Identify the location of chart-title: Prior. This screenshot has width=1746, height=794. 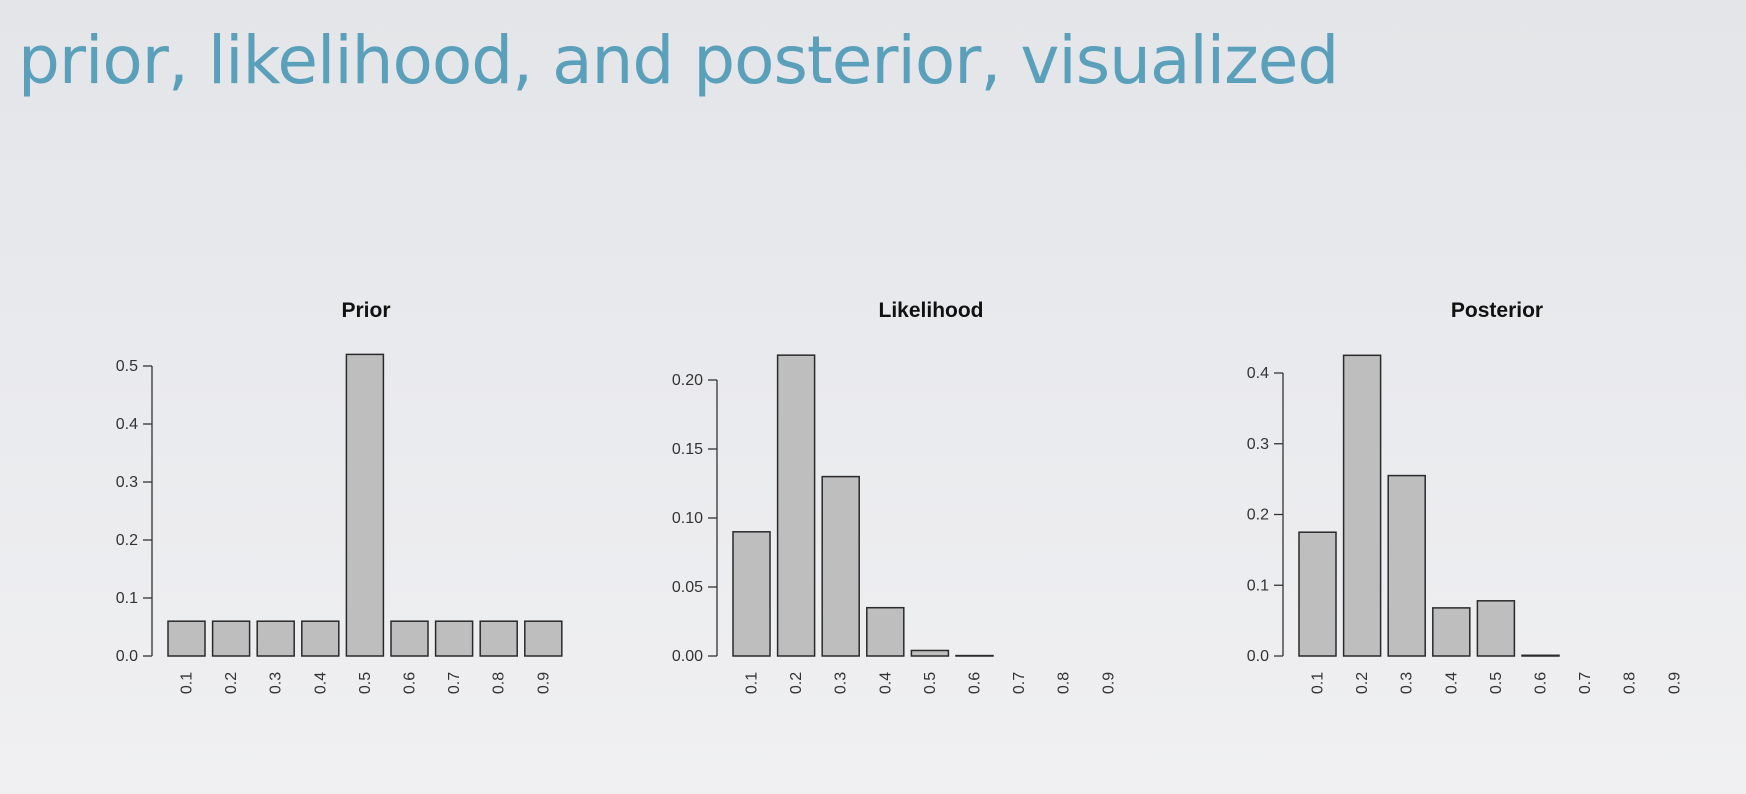
(365, 310).